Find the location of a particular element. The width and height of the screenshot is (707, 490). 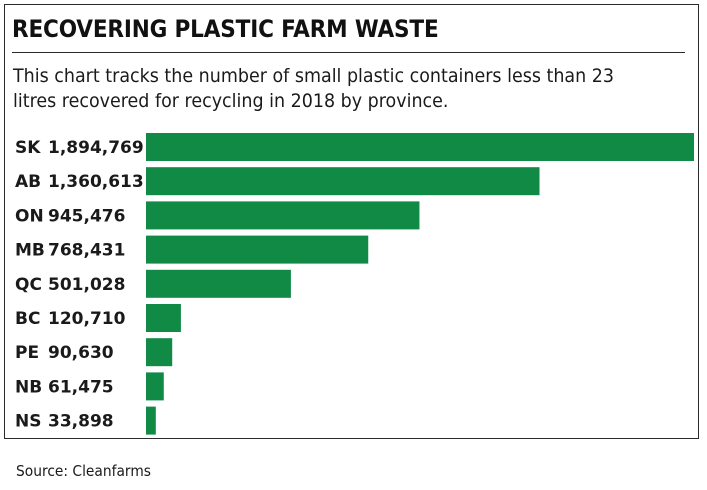

category-label: MB is located at coordinates (30, 251).